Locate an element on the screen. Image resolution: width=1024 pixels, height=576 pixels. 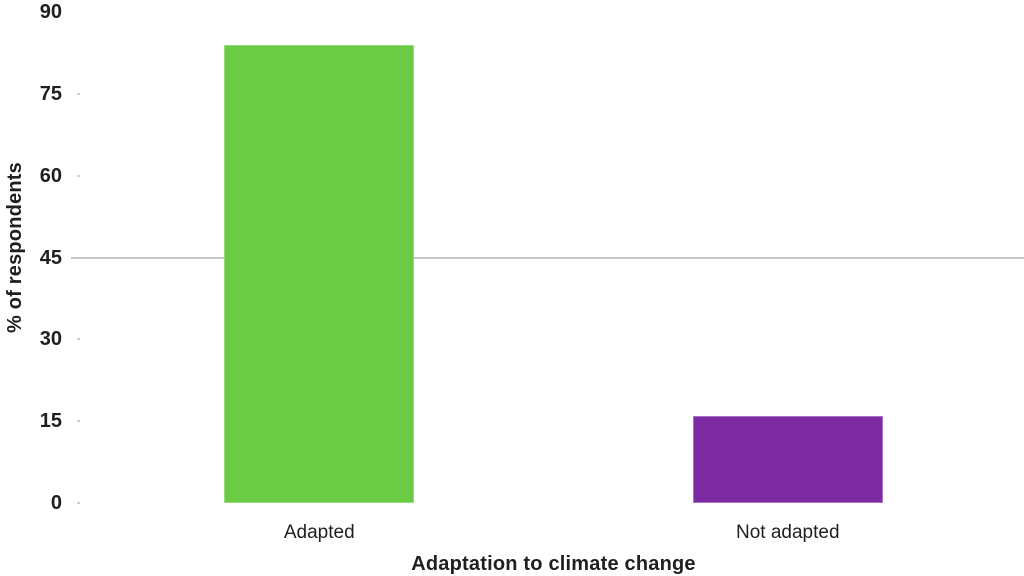
bar-not-adapted is located at coordinates (787, 459).